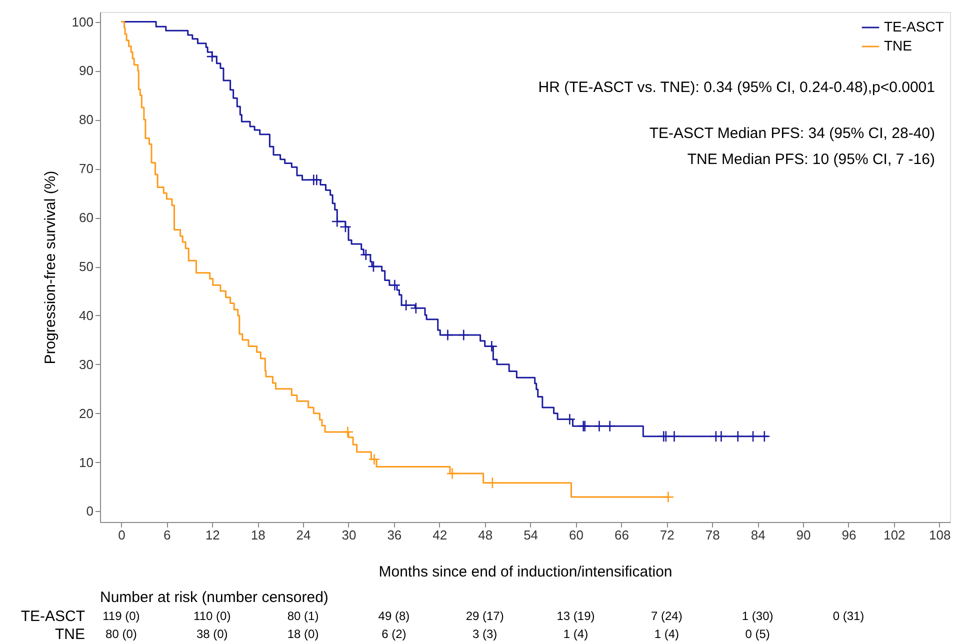 The width and height of the screenshot is (956, 644). What do you see at coordinates (849, 535) in the screenshot?
I see `x-tick-label: 96` at bounding box center [849, 535].